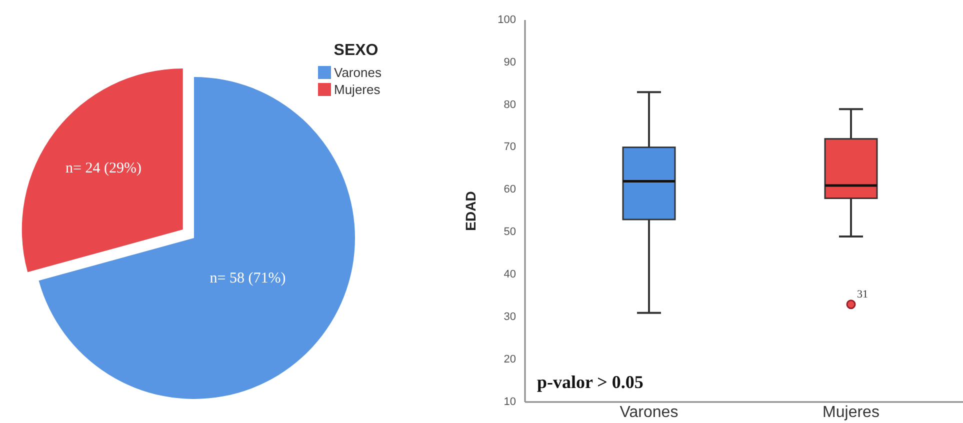 The image size is (963, 423). What do you see at coordinates (104, 168) in the screenshot?
I see `data-label: n= 24 (29%)` at bounding box center [104, 168].